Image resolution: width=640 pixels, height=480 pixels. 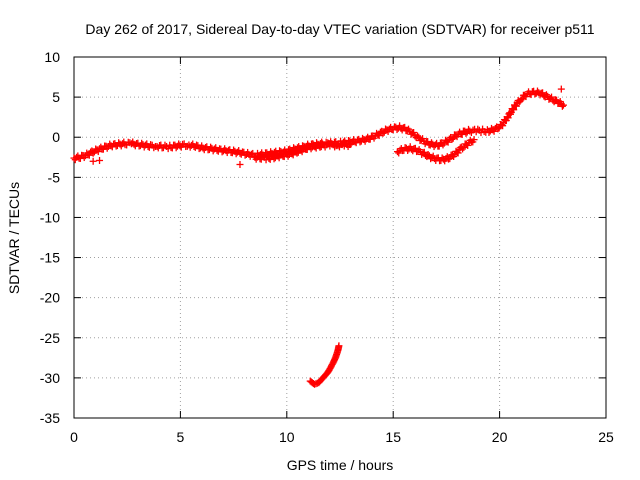 What do you see at coordinates (342, 437) in the screenshot?
I see `x-tick-labels: 0 5 10 15 20 25` at bounding box center [342, 437].